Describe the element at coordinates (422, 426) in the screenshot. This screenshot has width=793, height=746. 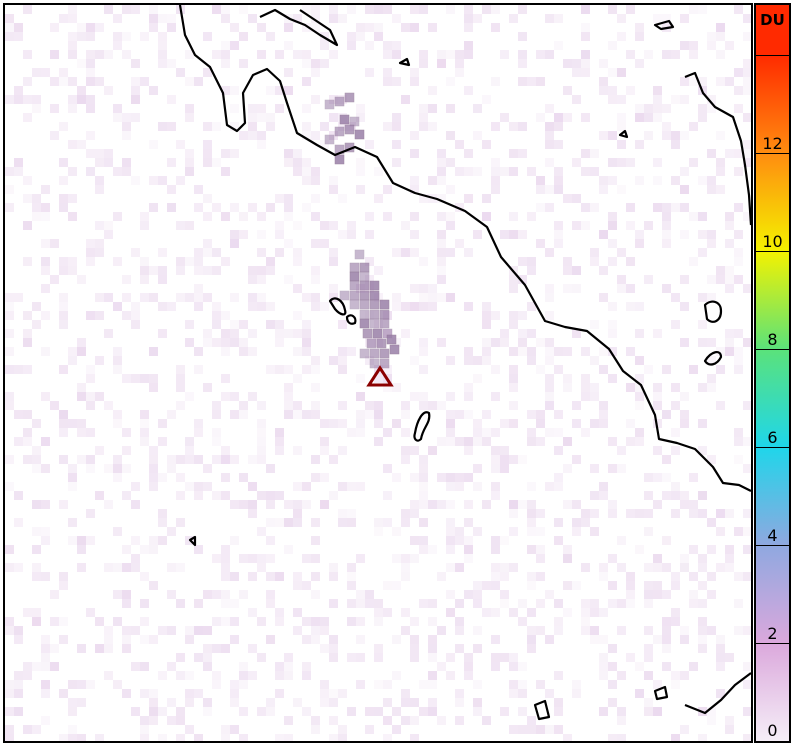
I see `island` at that location.